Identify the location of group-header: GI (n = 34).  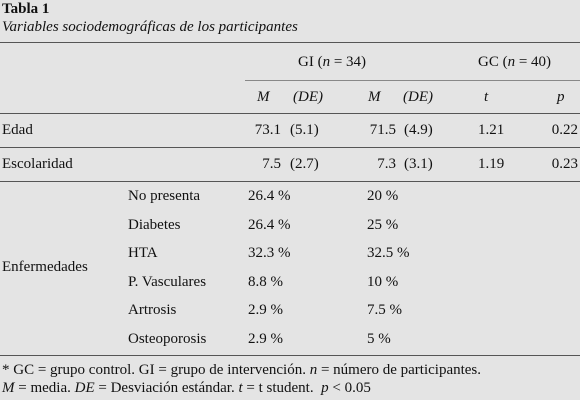
(332, 62).